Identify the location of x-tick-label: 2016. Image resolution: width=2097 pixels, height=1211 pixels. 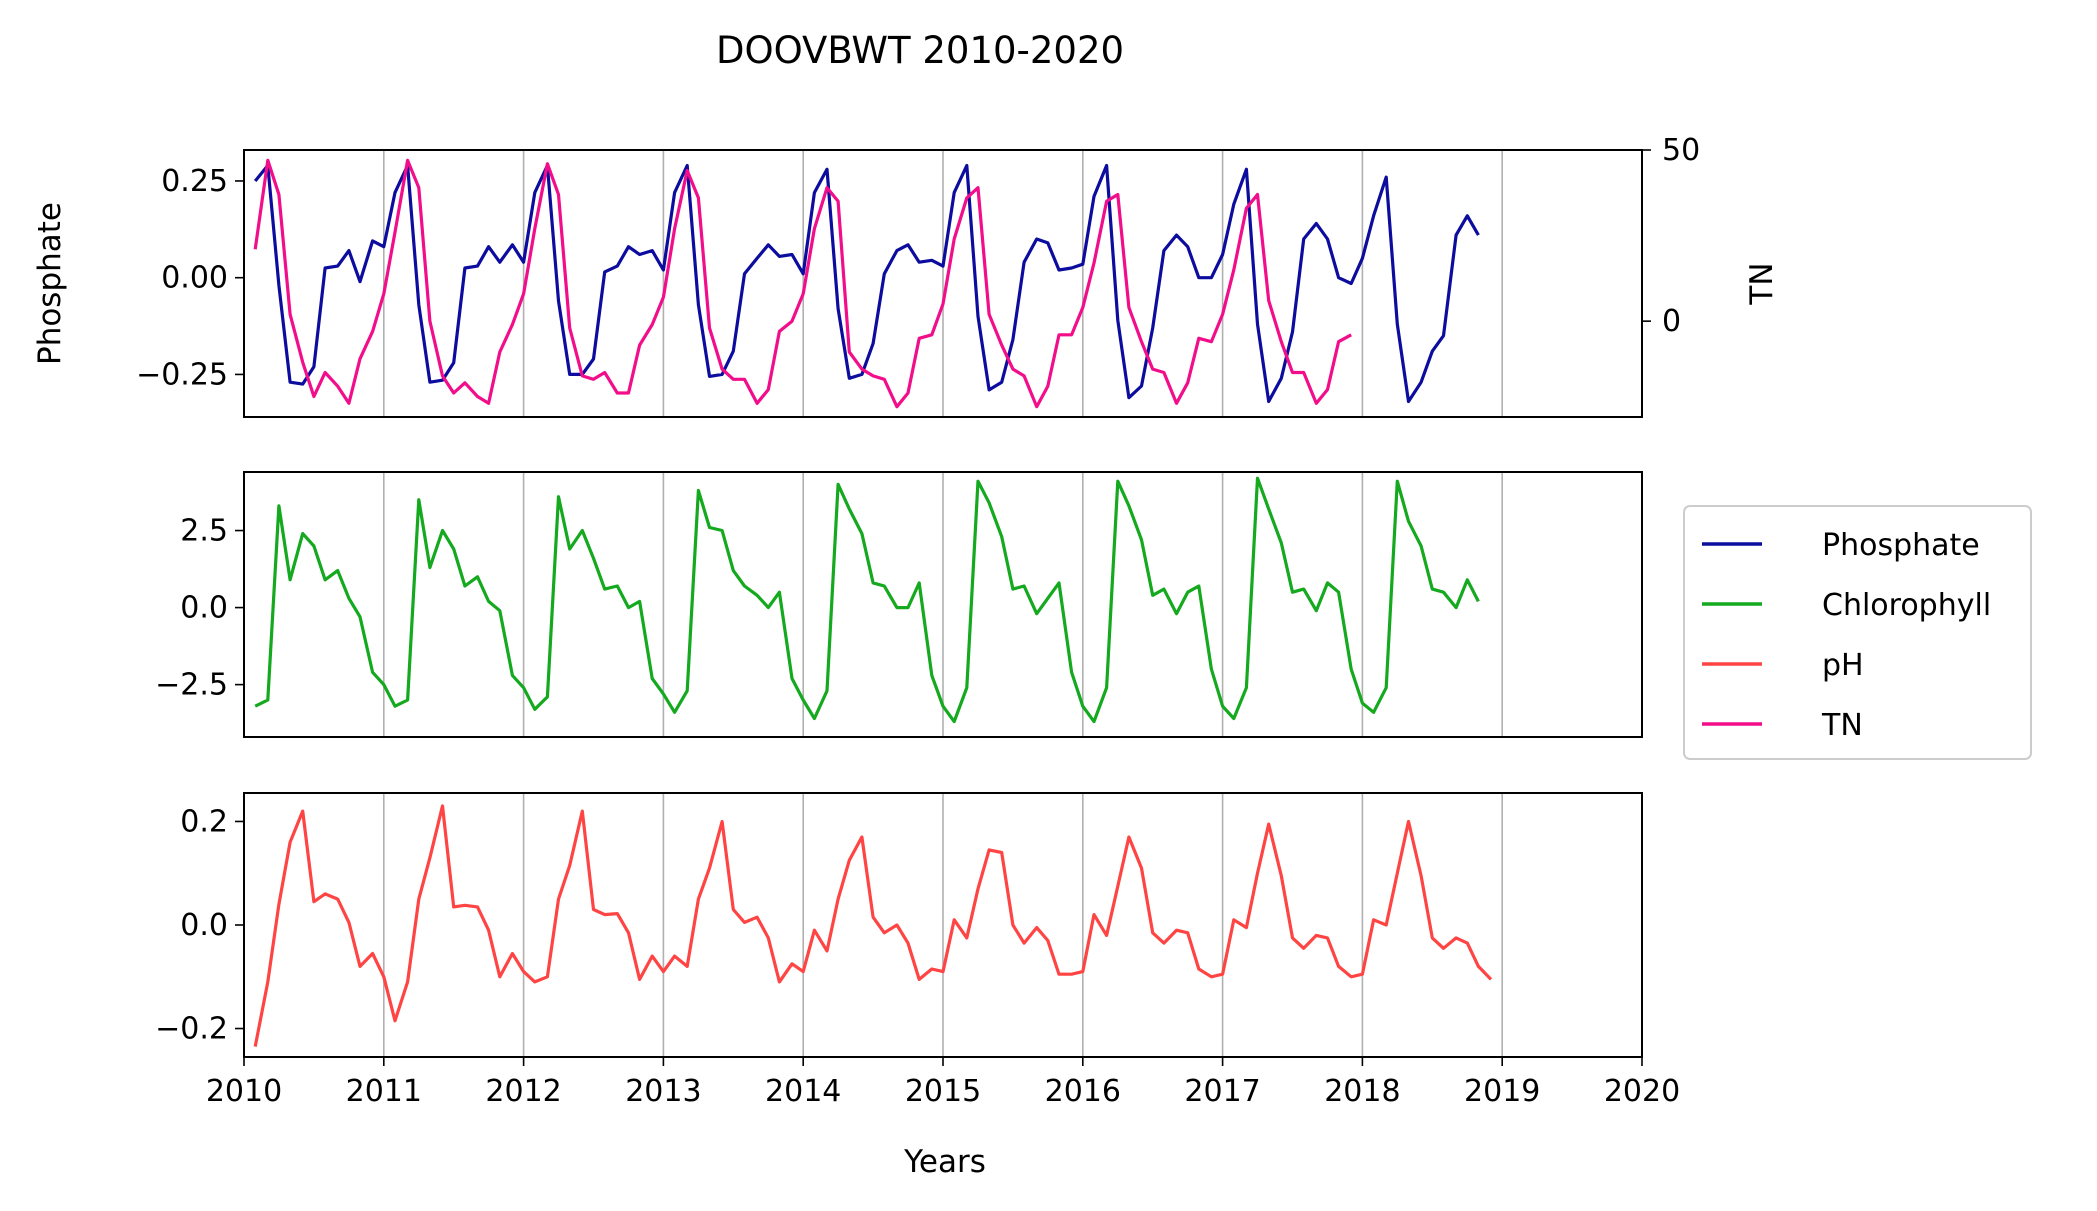
(1083, 1091).